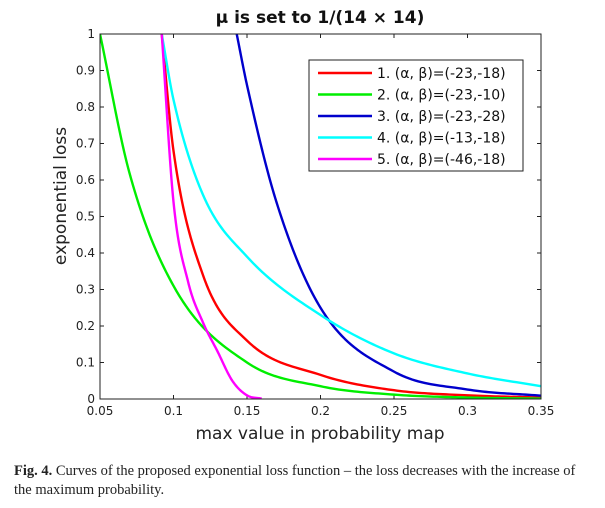 The width and height of the screenshot is (605, 508). Describe the element at coordinates (320, 411) in the screenshot. I see `x-tick-label: 0.2` at that location.